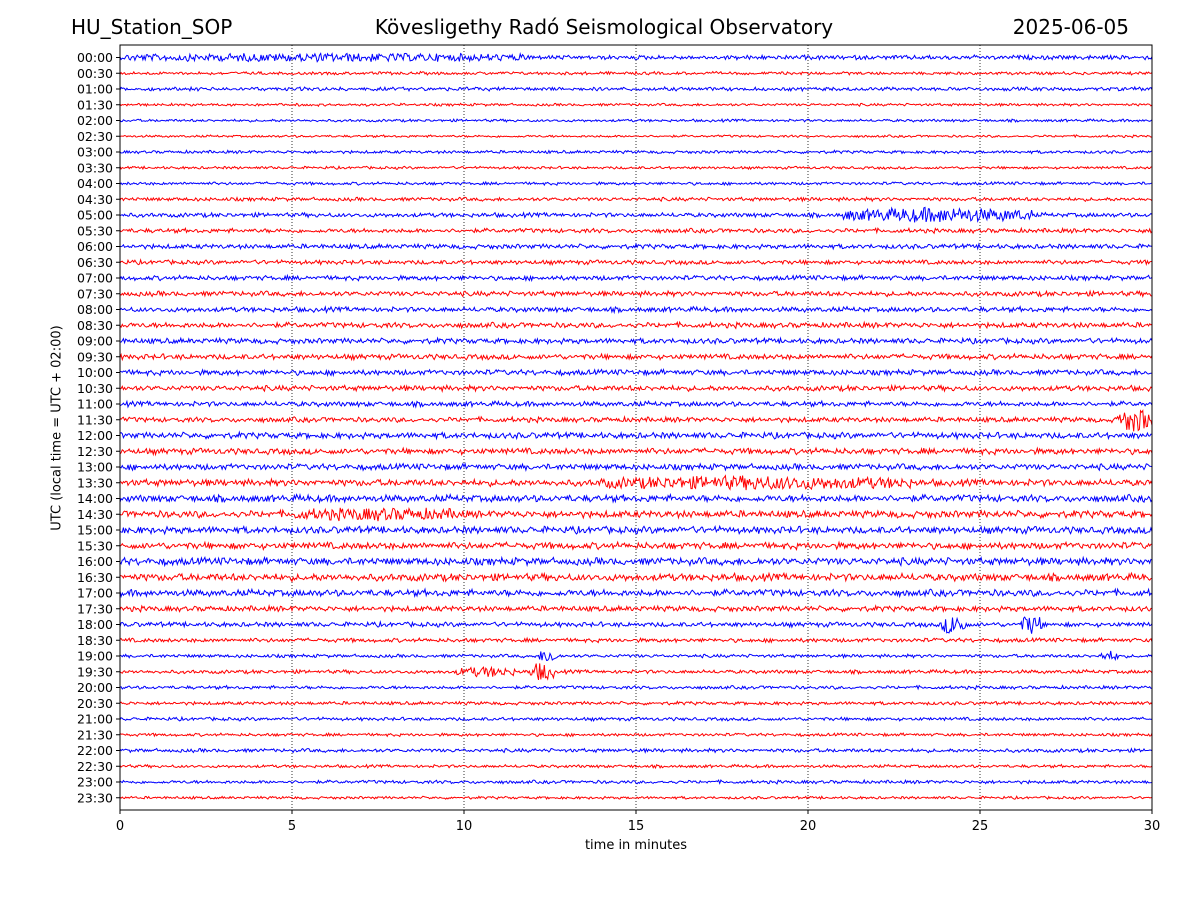 The height and width of the screenshot is (900, 1200). Describe the element at coordinates (464, 826) in the screenshot. I see `x-tick-label: 10` at that location.